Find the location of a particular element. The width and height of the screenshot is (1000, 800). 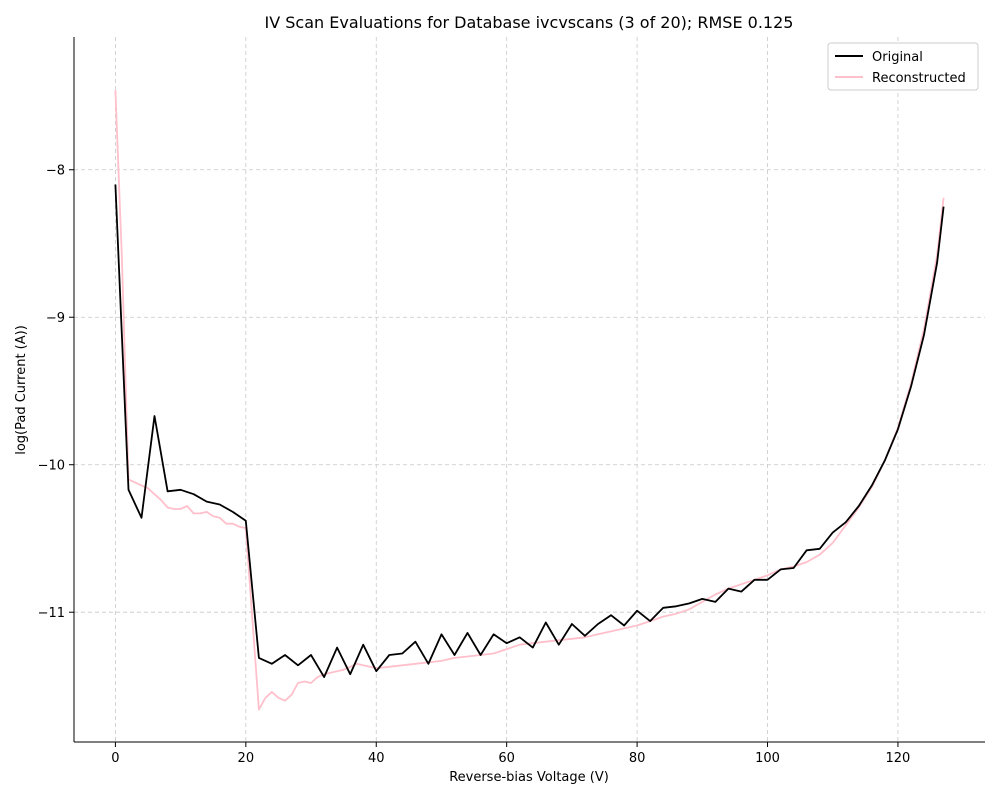

legend-label-original: Original is located at coordinates (897, 57).